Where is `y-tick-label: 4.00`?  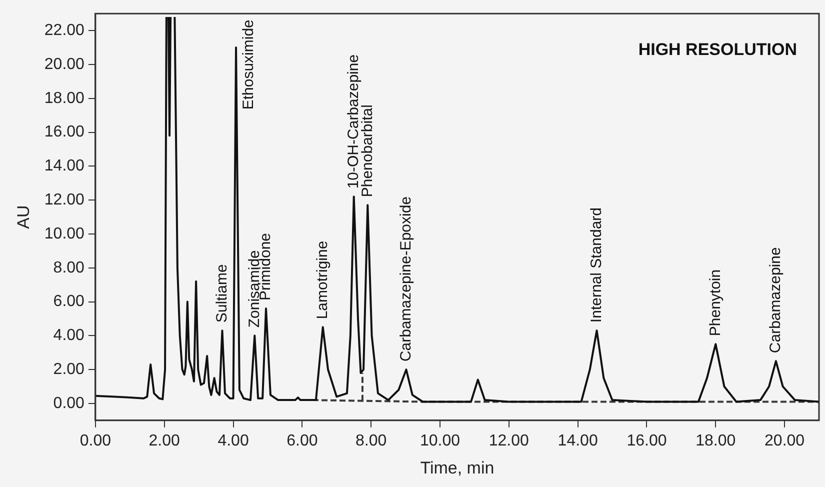 y-tick-label: 4.00 is located at coordinates (69, 335).